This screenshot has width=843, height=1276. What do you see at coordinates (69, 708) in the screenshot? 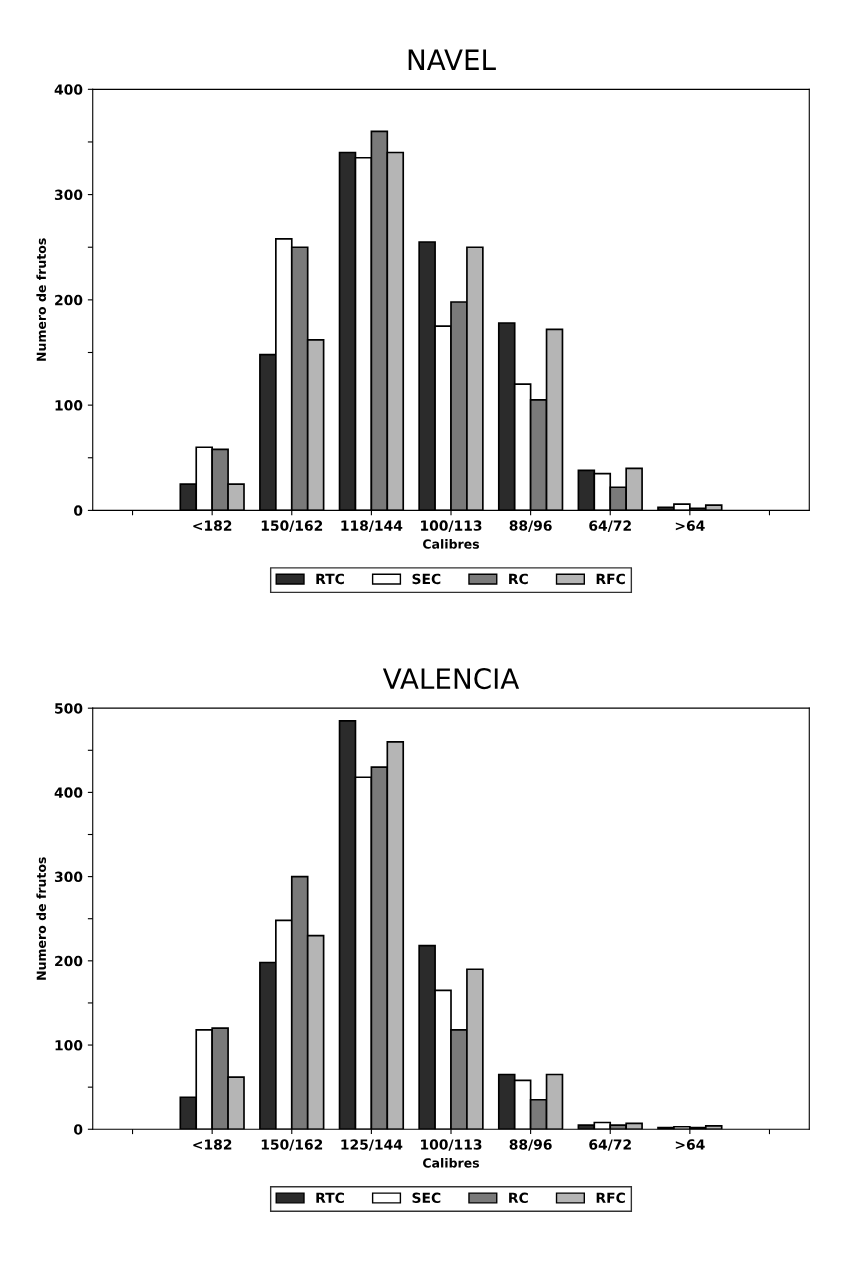
I see `y-tick-label: 500` at bounding box center [69, 708].